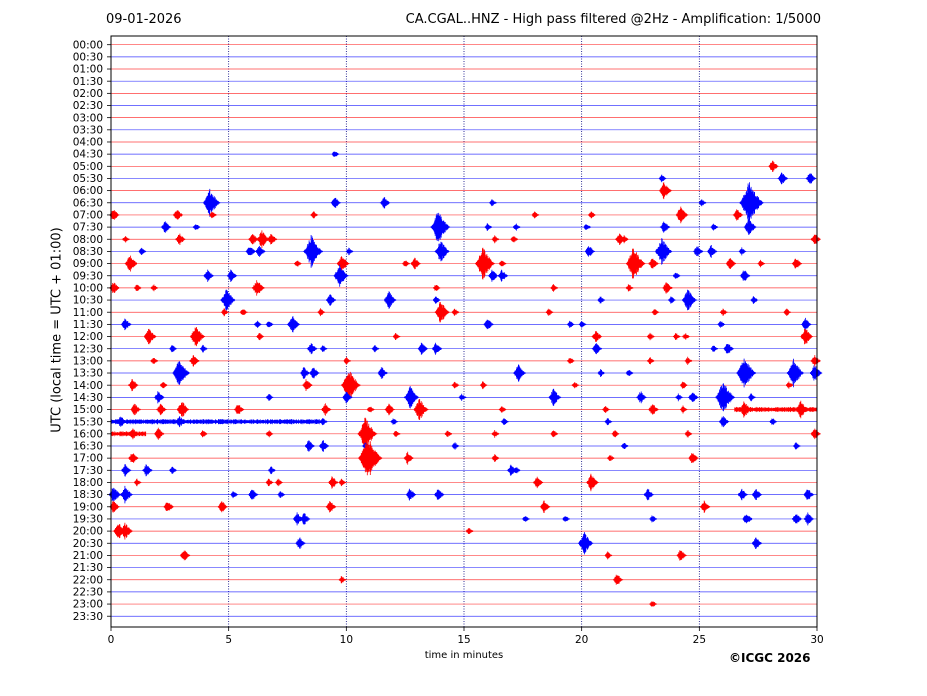 The image size is (927, 696). What do you see at coordinates (88, 179) in the screenshot?
I see `y-tick-label: 05:30` at bounding box center [88, 179].